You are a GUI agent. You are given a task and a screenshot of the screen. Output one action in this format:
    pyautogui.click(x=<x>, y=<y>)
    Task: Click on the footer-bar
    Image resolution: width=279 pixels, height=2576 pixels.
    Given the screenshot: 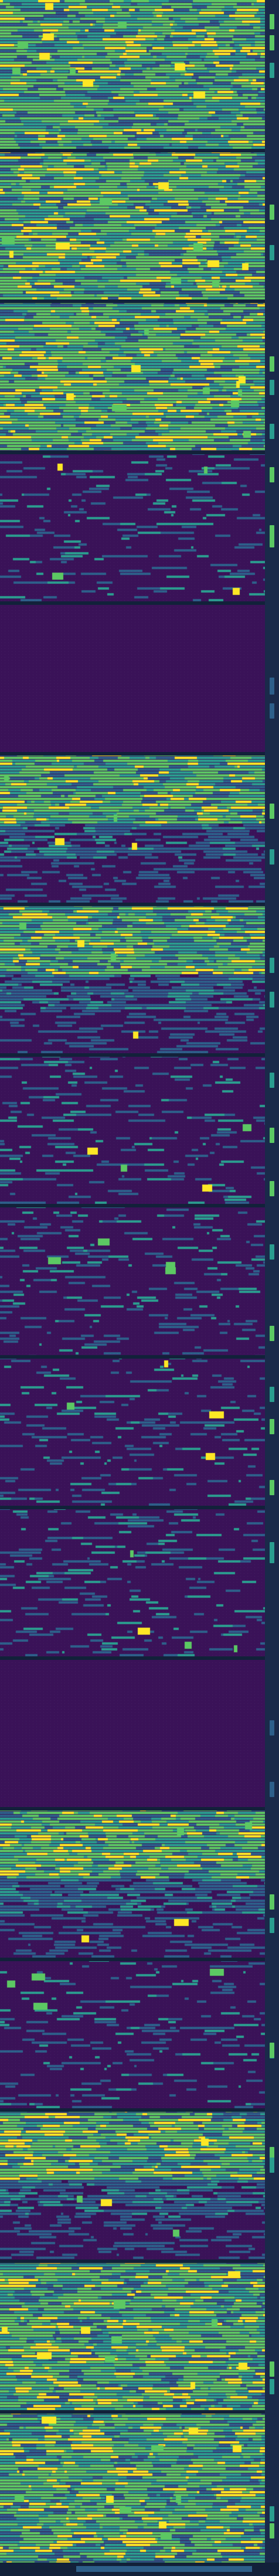 What is the action you would take?
    pyautogui.click(x=139, y=2569)
    